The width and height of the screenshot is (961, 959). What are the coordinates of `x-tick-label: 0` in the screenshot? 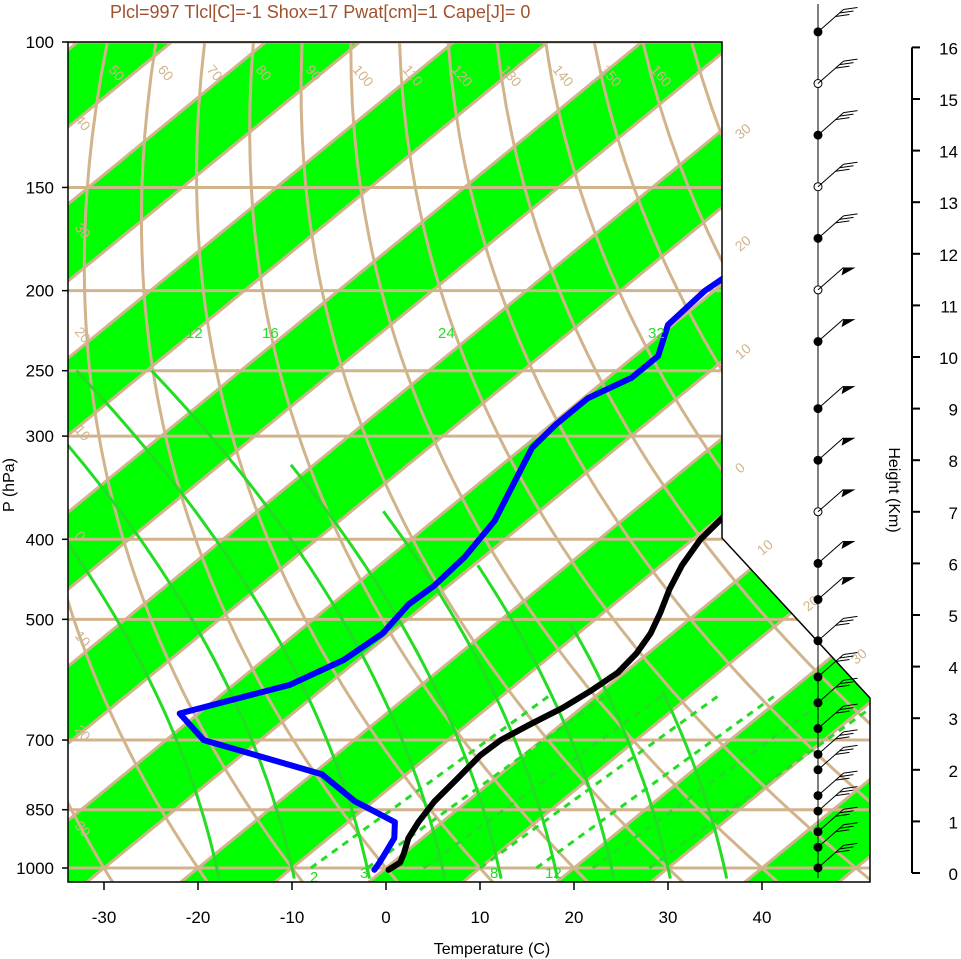 It's located at (385, 917).